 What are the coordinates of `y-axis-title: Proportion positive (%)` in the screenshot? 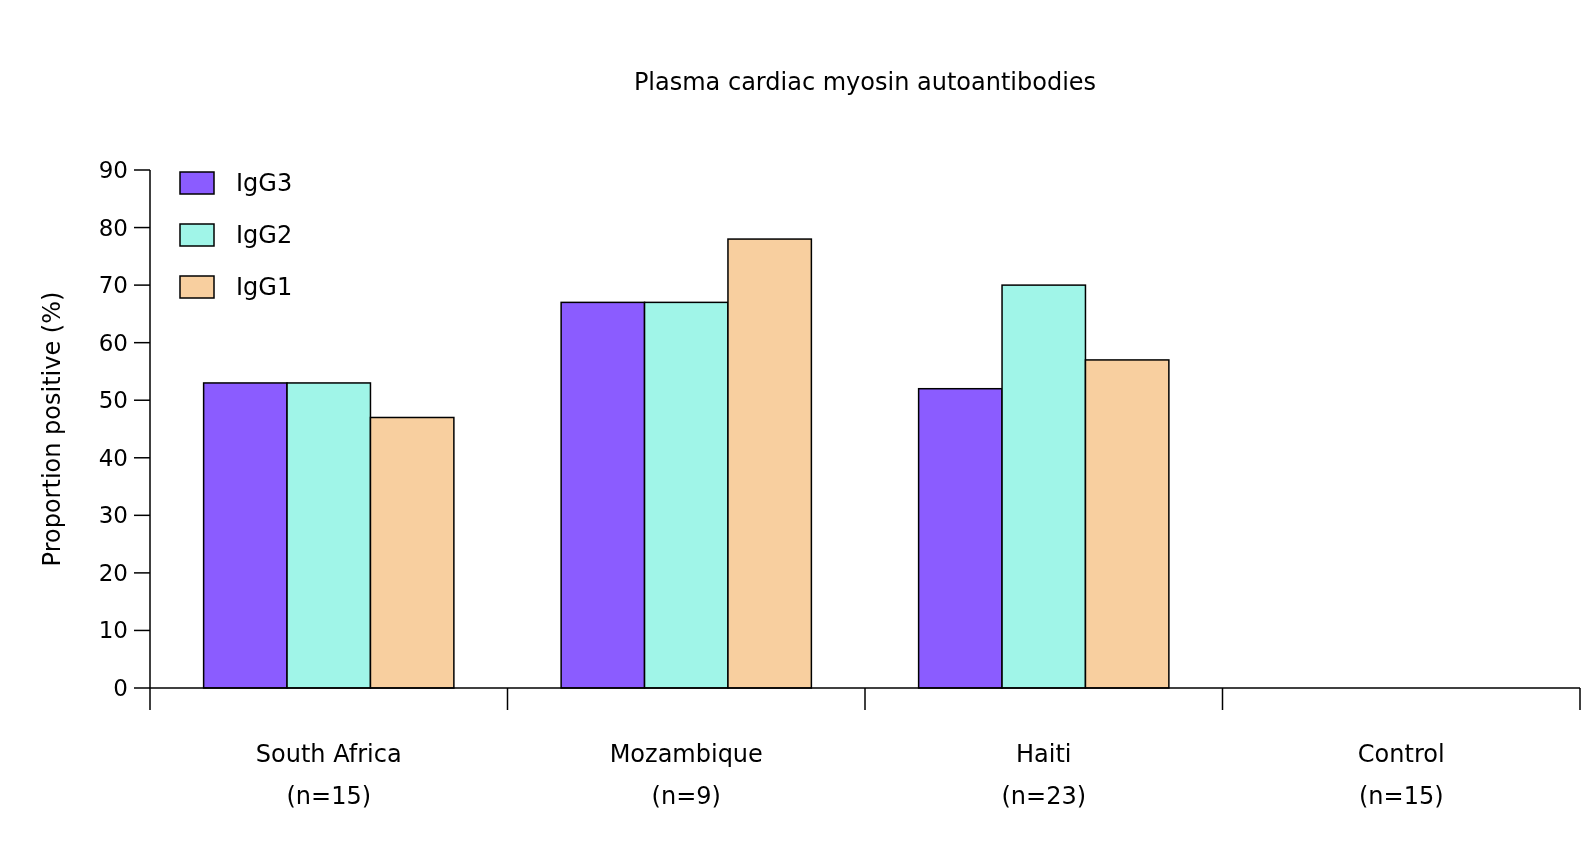 It's located at (52, 429).